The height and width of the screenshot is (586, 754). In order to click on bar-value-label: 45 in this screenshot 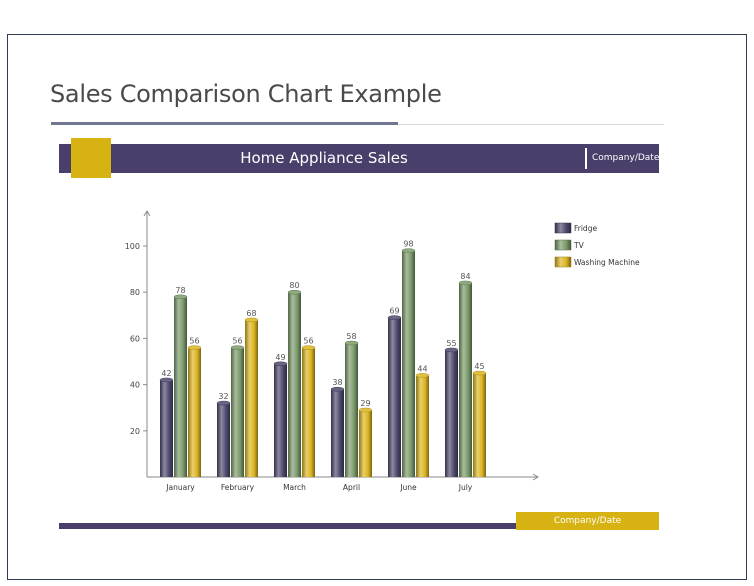, I will do `click(479, 366)`.